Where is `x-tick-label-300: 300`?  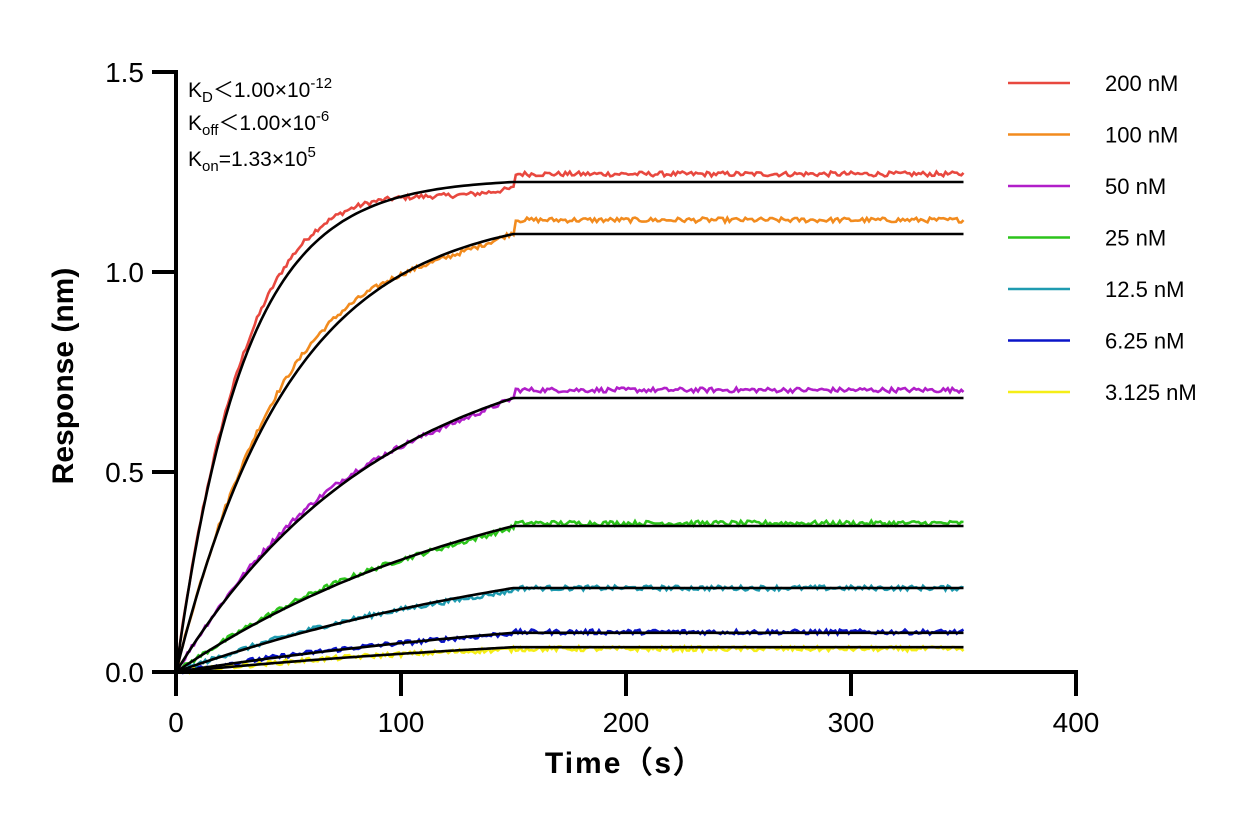 x-tick-label-300: 300 is located at coordinates (851, 722).